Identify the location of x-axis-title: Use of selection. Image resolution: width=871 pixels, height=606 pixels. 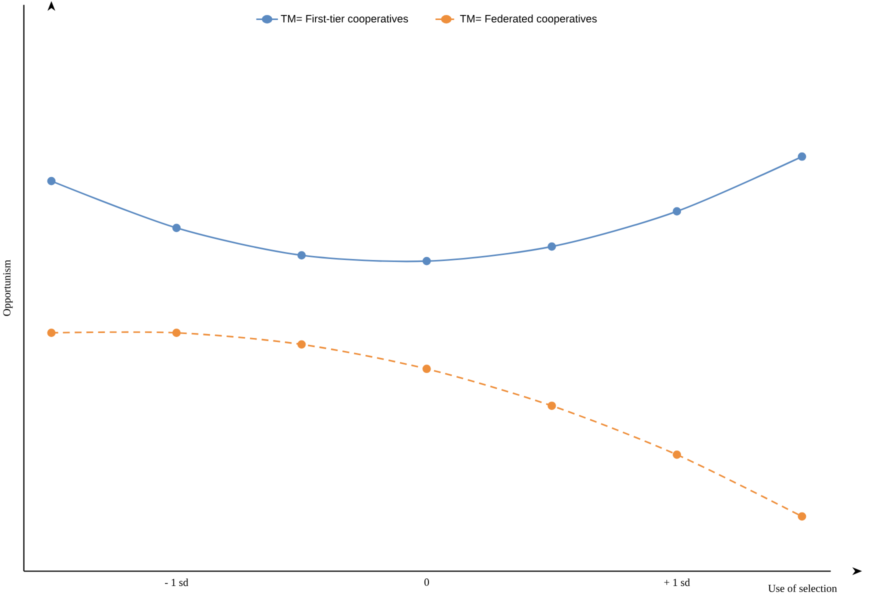
(802, 588).